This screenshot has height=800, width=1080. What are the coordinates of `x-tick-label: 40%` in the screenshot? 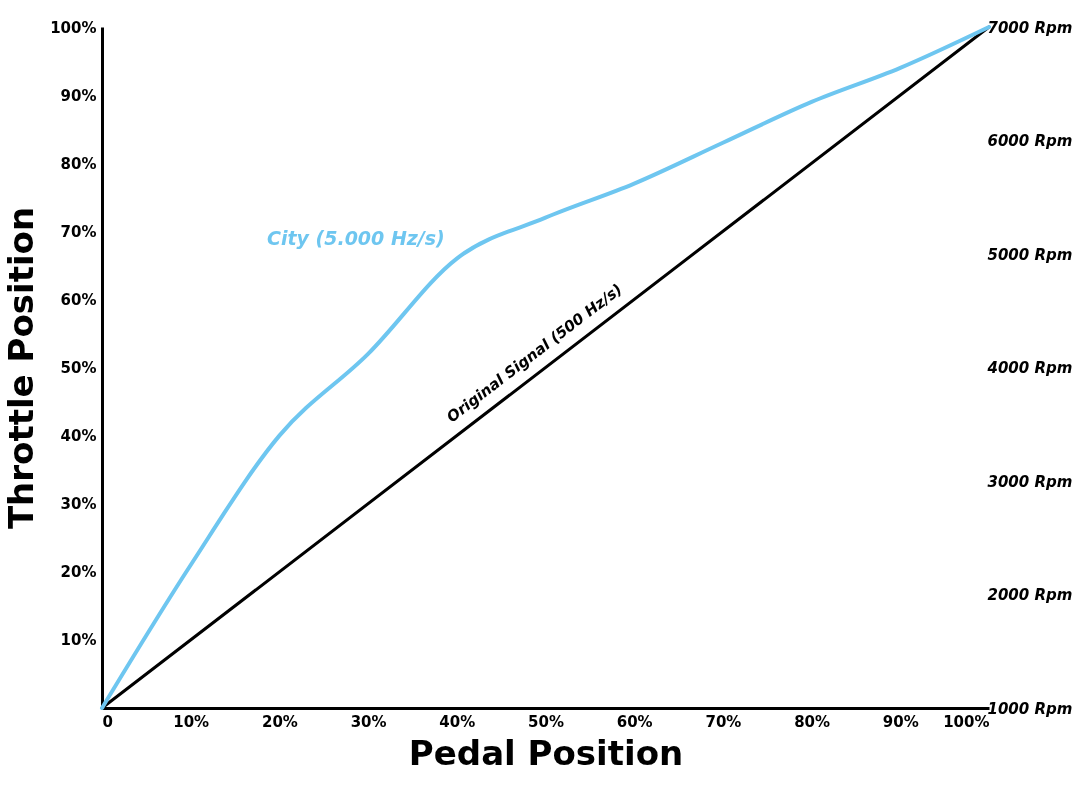 It's located at (457, 721).